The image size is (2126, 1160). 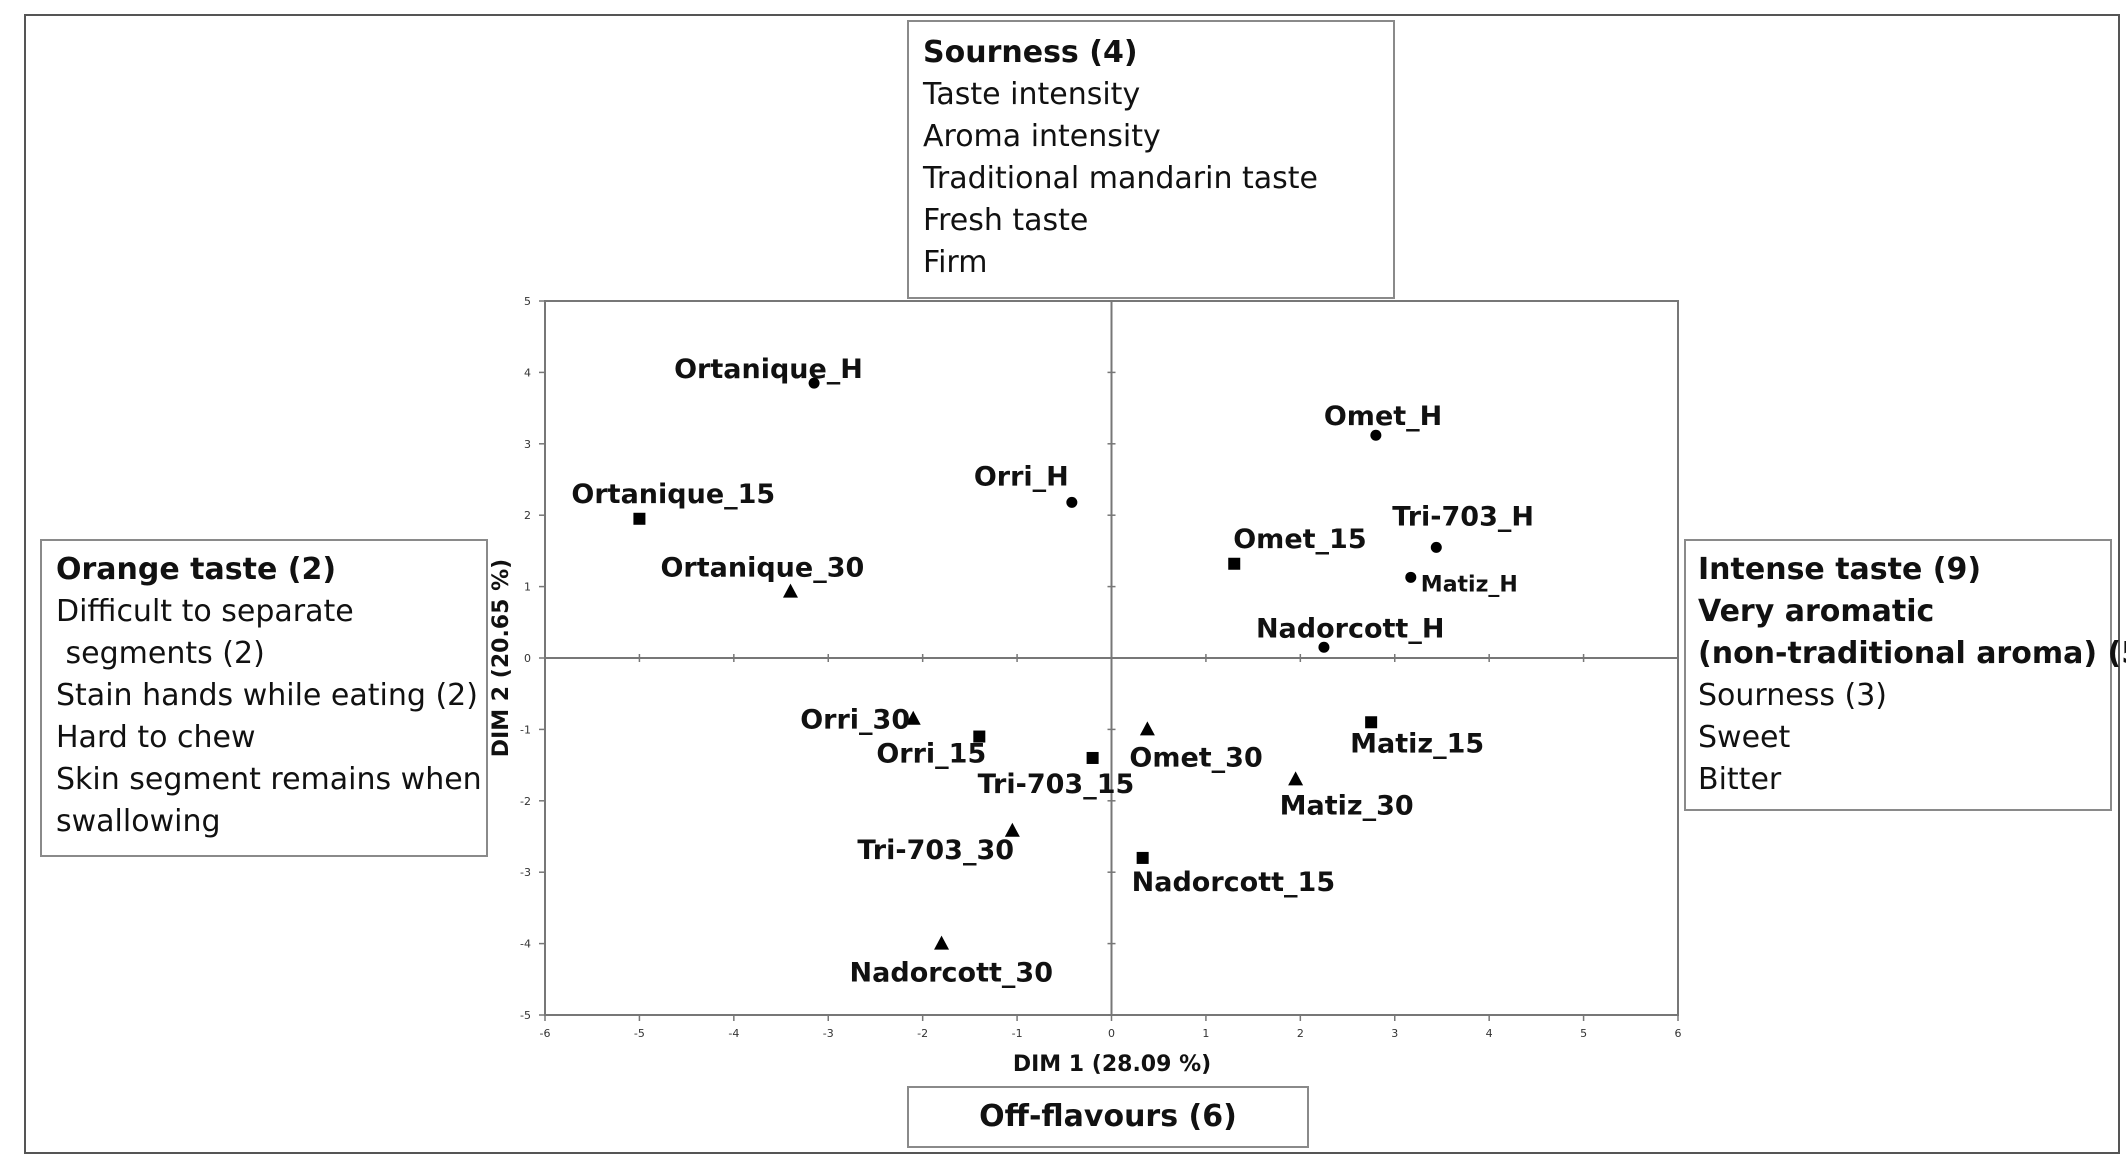 I want to click on left-box-item: Stain hands while eating (2), so click(x=267, y=695).